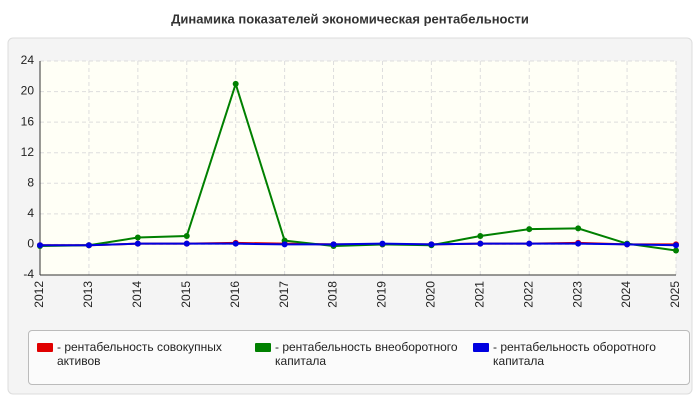 The height and width of the screenshot is (405, 700). I want to click on y-tick-label: -4, so click(28, 274).